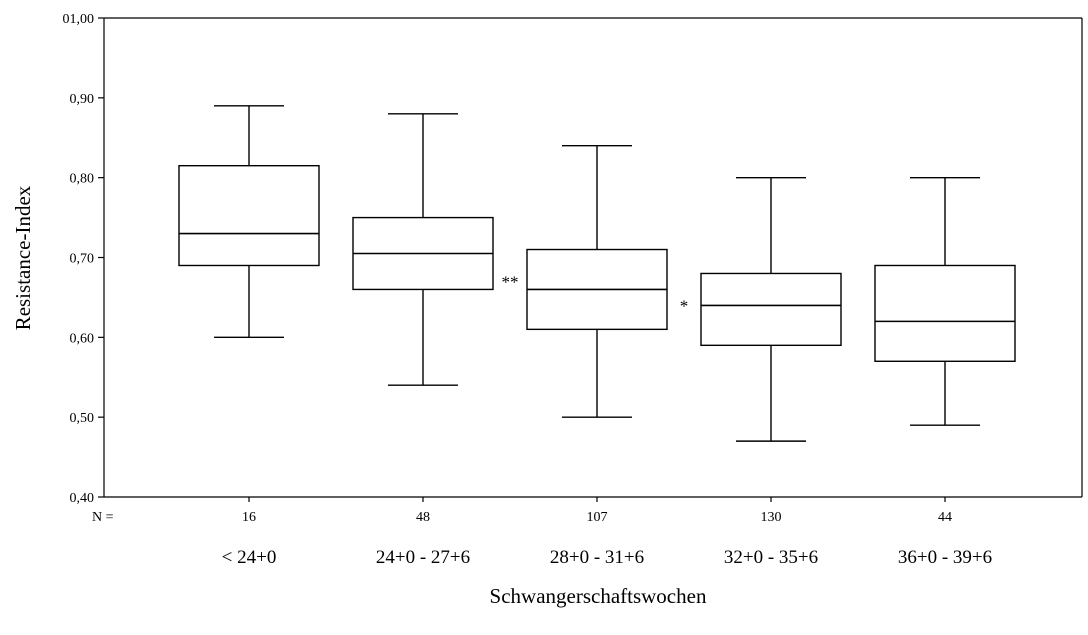 This screenshot has height=635, width=1088. What do you see at coordinates (249, 517) in the screenshot?
I see `n-count-label: 16` at bounding box center [249, 517].